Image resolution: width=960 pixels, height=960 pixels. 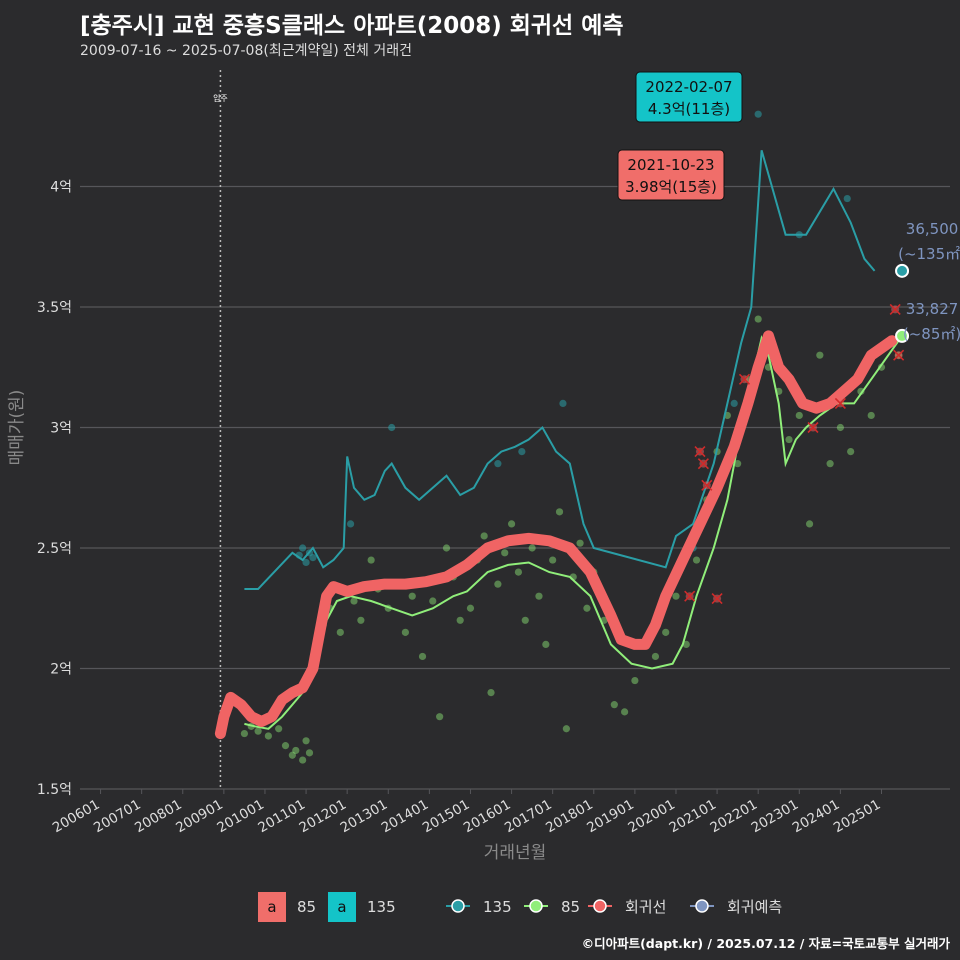 What do you see at coordinates (381, 907) in the screenshot?
I see `legend-fill-label: 135` at bounding box center [381, 907].